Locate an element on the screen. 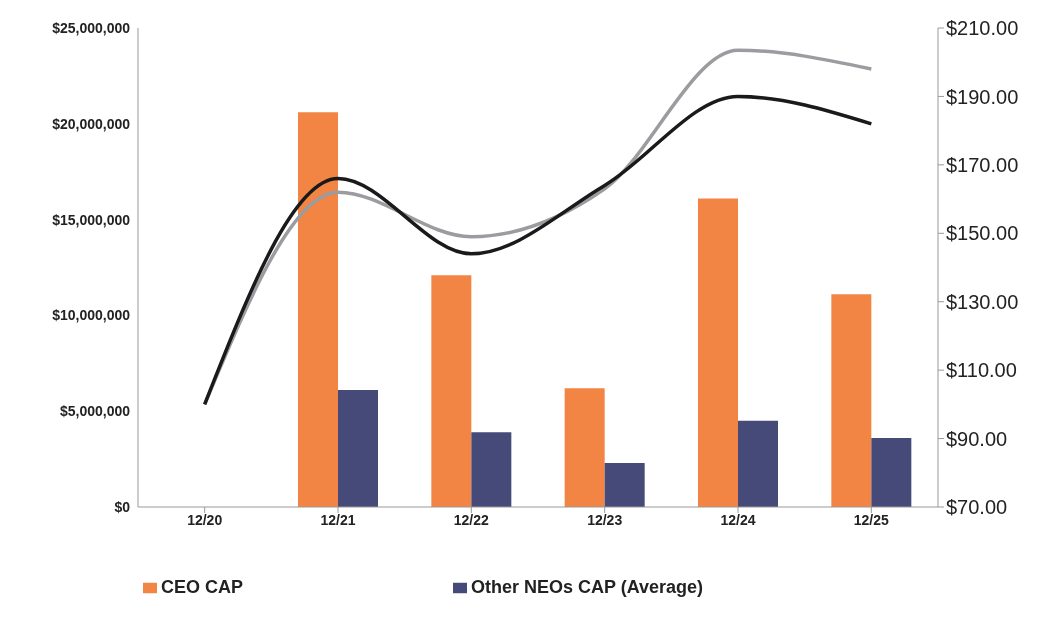 Image resolution: width=1052 pixels, height=618 pixels. y2-tick-label: $70.00 is located at coordinates (977, 507).